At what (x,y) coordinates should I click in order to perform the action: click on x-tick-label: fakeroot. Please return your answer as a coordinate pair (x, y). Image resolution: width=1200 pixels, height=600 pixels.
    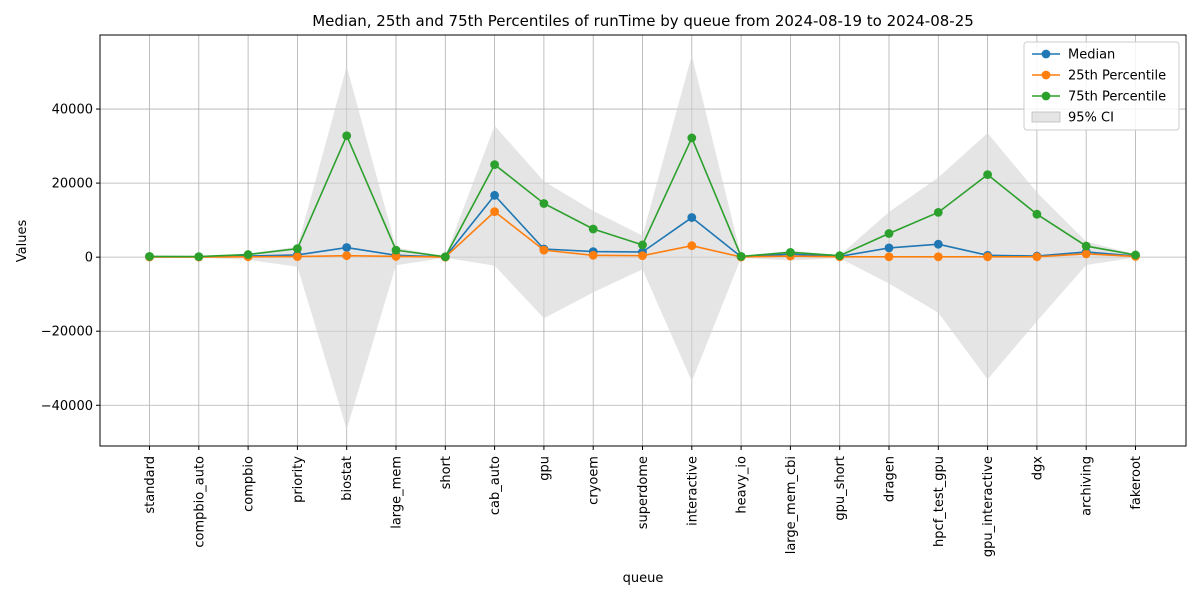
    Looking at the image, I should click on (1136, 483).